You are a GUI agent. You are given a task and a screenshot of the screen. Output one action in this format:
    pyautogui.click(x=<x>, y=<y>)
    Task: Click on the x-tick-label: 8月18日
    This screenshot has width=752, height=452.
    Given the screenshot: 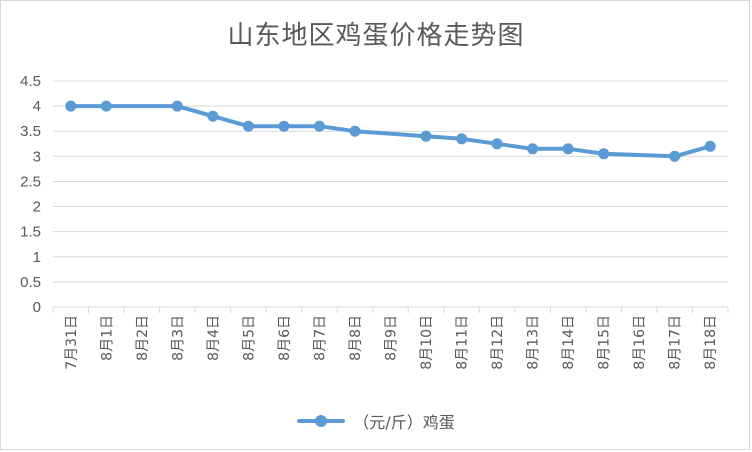 What is the action you would take?
    pyautogui.click(x=711, y=342)
    